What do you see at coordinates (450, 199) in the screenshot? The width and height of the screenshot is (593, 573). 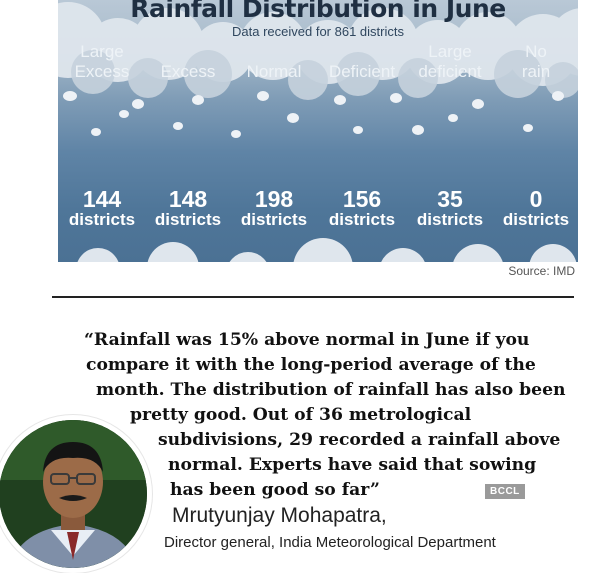 I see `category-count: 35` at bounding box center [450, 199].